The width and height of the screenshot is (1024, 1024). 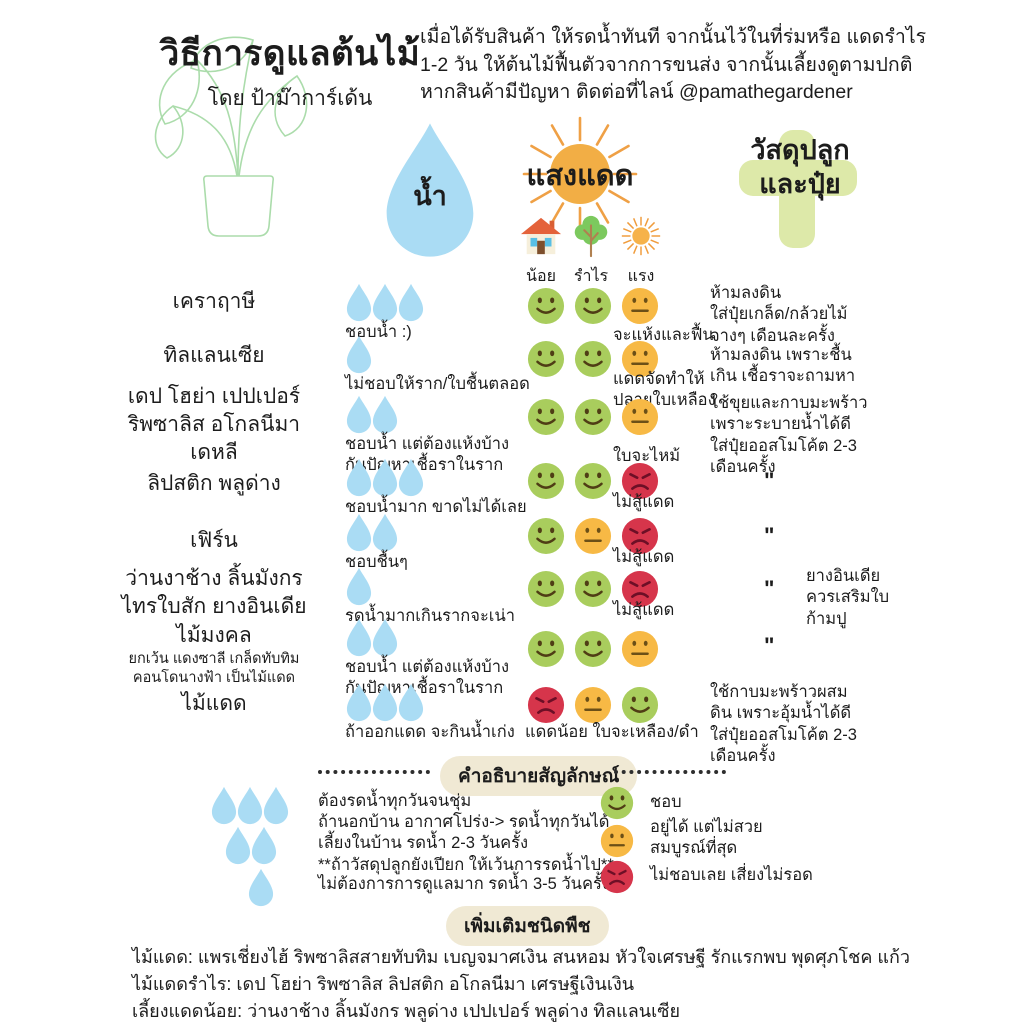 I want to click on legend-face-happy-text: ชอบ, so click(x=666, y=802).